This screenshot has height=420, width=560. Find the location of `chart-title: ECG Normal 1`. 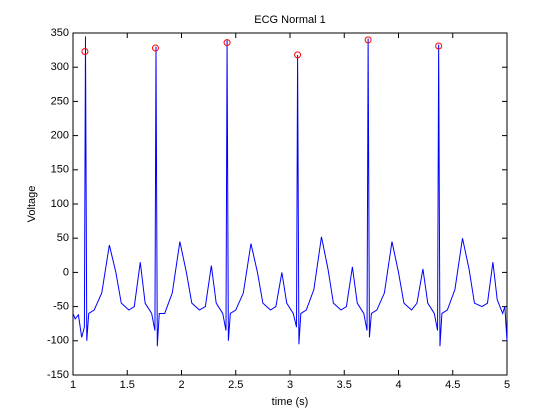

chart-title: ECG Normal 1 is located at coordinates (290, 20).